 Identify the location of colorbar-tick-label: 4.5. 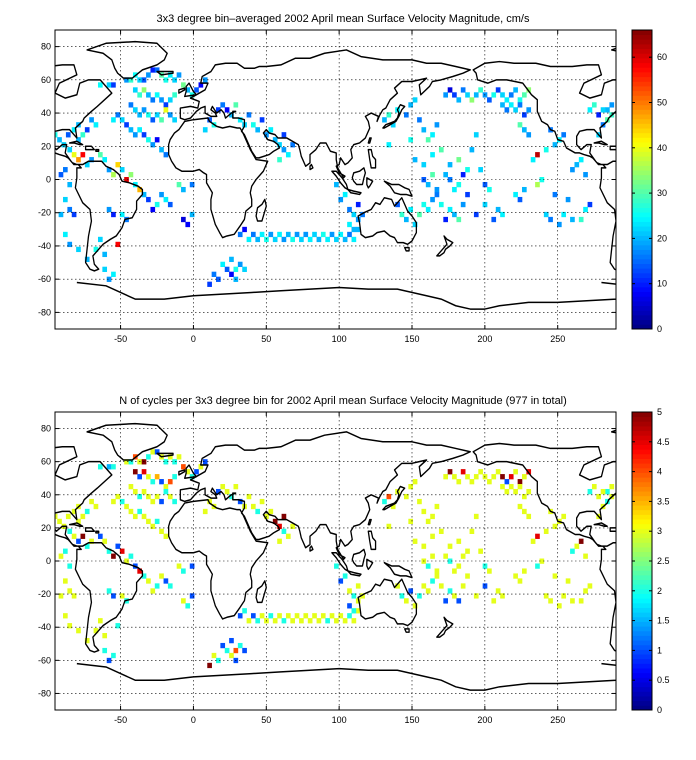
(663, 442).